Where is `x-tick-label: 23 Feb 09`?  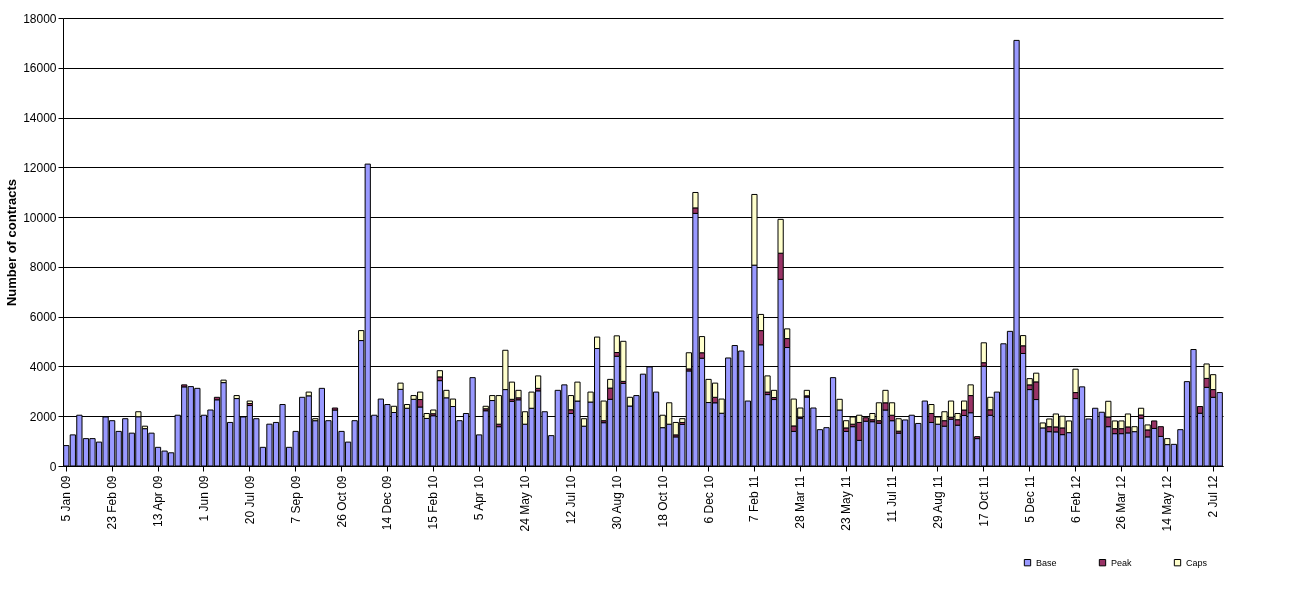
x-tick-label: 23 Feb 09 is located at coordinates (112, 502).